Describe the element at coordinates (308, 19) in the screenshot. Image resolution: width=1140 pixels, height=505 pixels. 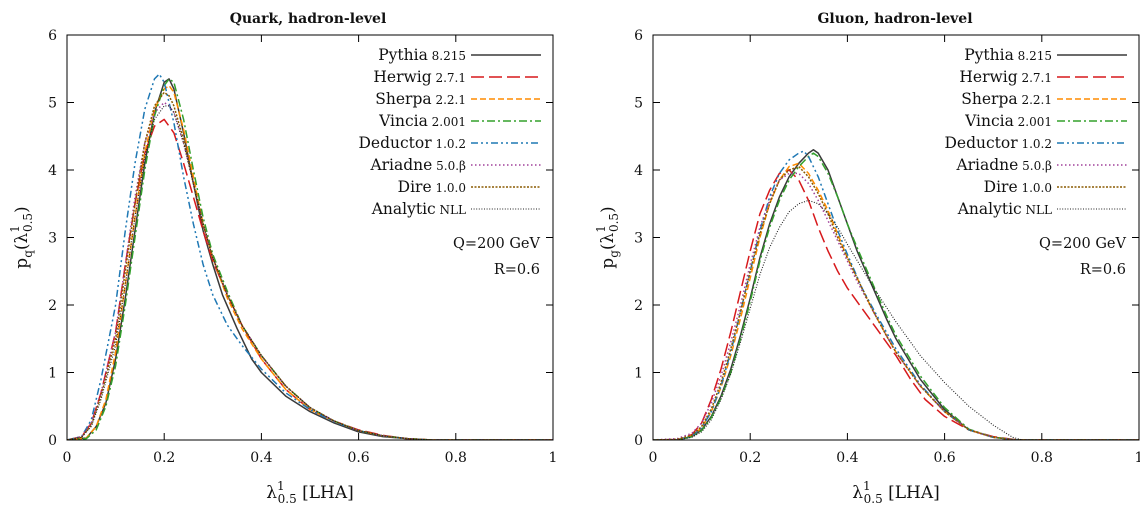
I see `chart-title: Quark, hadron-level` at that location.